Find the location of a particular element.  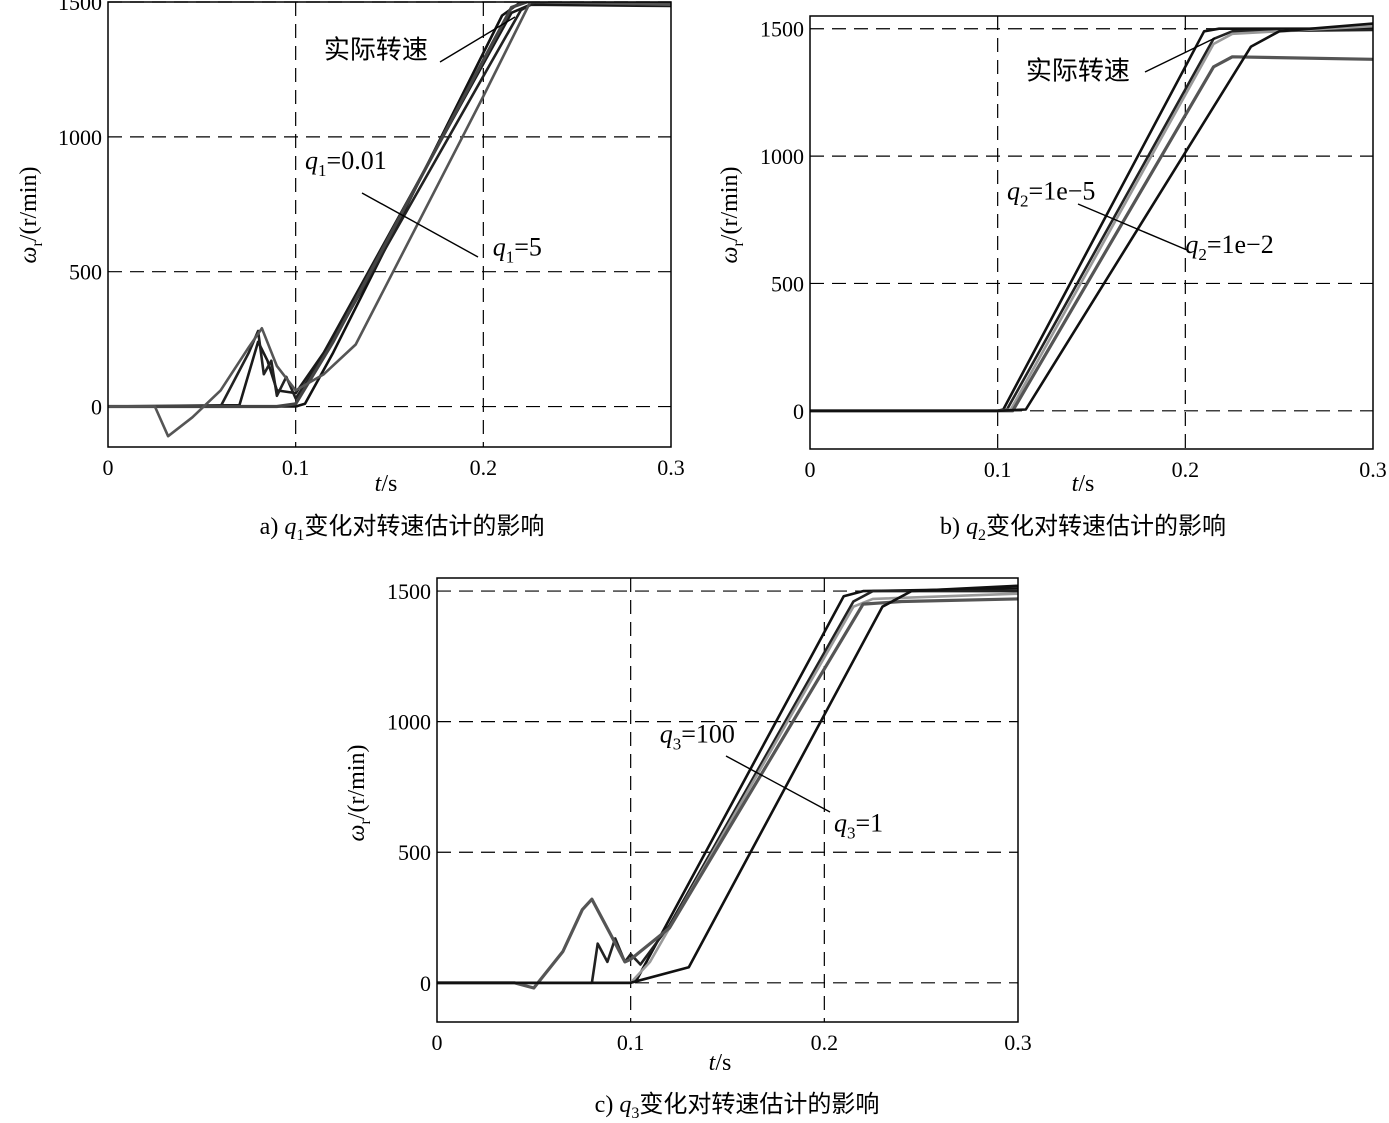

chart-caption: c) q3变化对转速估计的影响 is located at coordinates (737, 1106).